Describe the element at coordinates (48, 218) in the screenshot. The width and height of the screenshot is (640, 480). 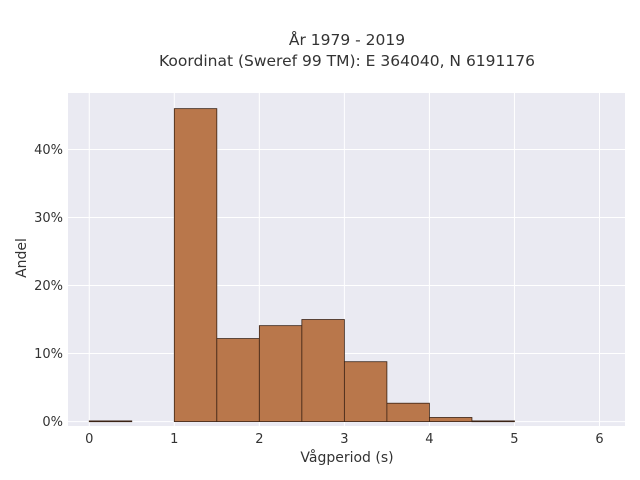
I see `y-tick-label: 30%` at that location.